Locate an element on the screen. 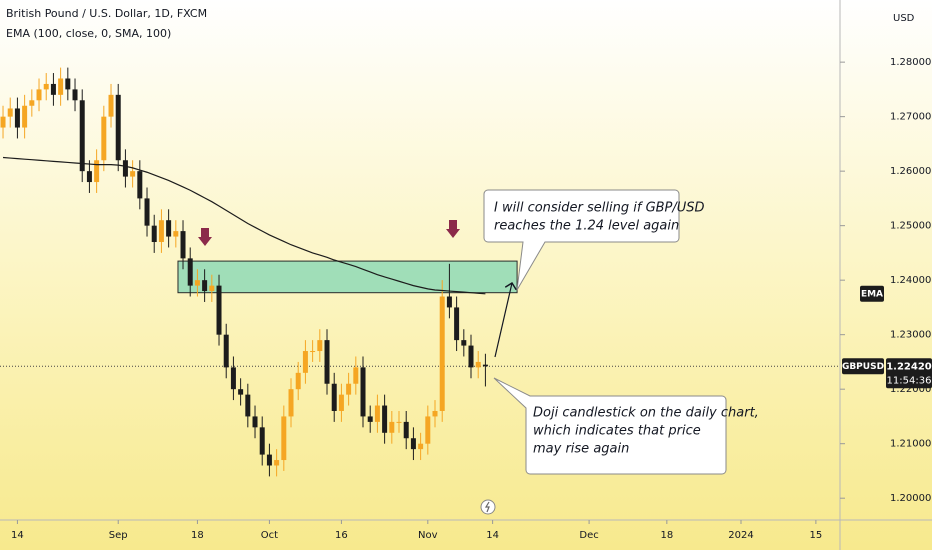 The height and width of the screenshot is (550, 932). currency: USD is located at coordinates (904, 18).